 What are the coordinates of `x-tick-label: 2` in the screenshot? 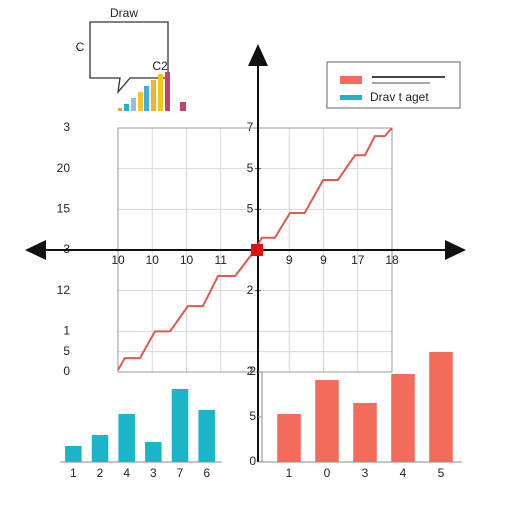 It's located at (100, 473).